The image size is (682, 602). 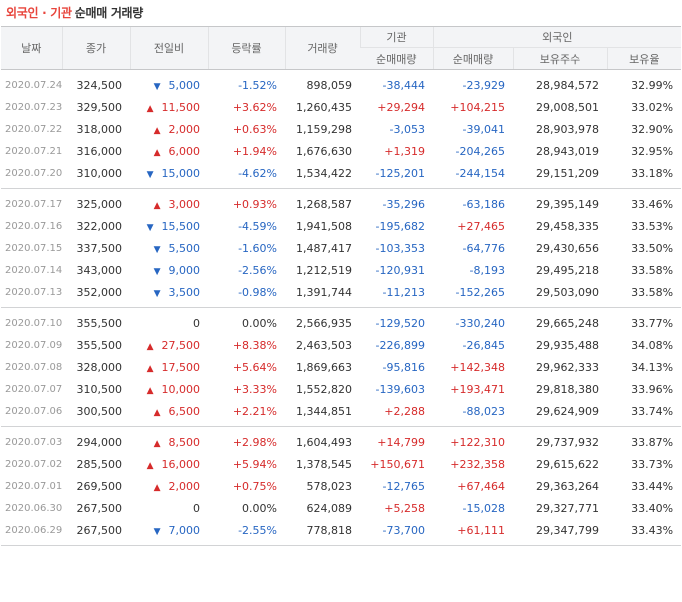 What do you see at coordinates (567, 367) in the screenshot?
I see `foreign-holdings-cell: 29,962,333` at bounding box center [567, 367].